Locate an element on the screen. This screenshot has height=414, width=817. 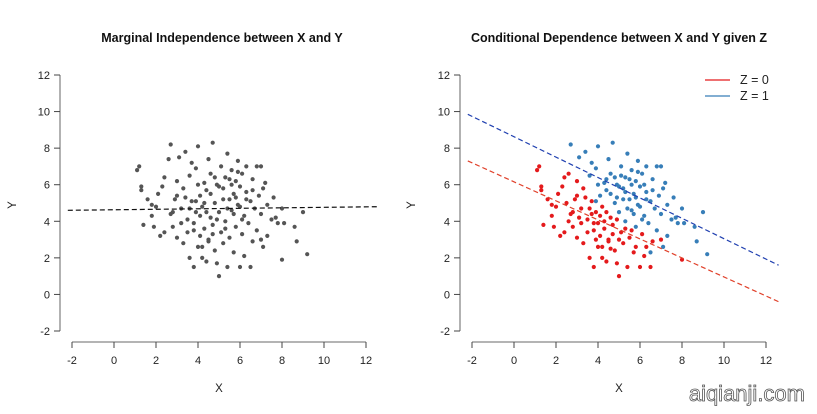
y-ticks: -2 0 2 4 6 8 10 12 is located at coordinates (449, 204).